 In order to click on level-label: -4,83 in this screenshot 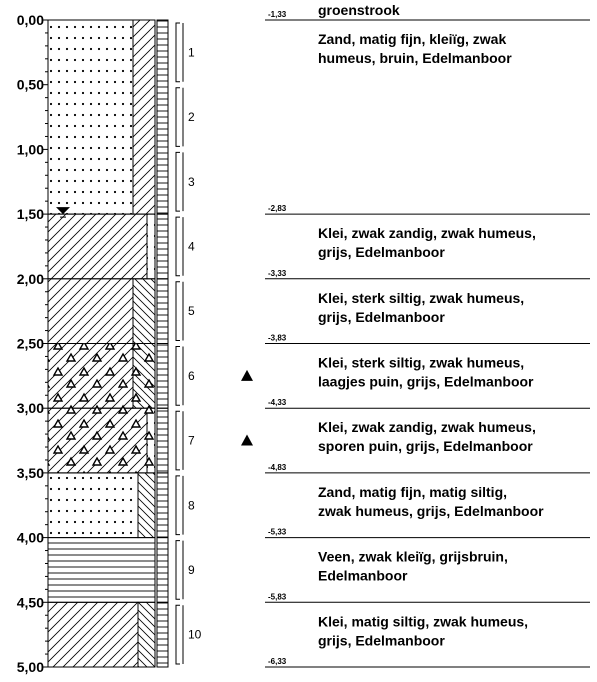, I will do `click(277, 467)`.